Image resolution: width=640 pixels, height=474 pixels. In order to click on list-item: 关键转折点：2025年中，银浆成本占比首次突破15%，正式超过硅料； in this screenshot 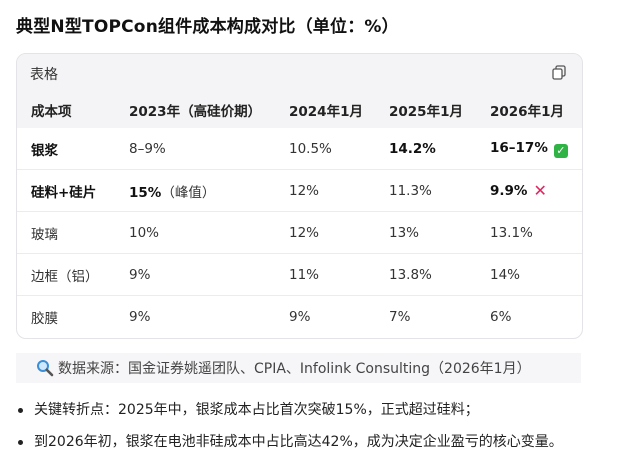, I will do `click(326, 416)`.